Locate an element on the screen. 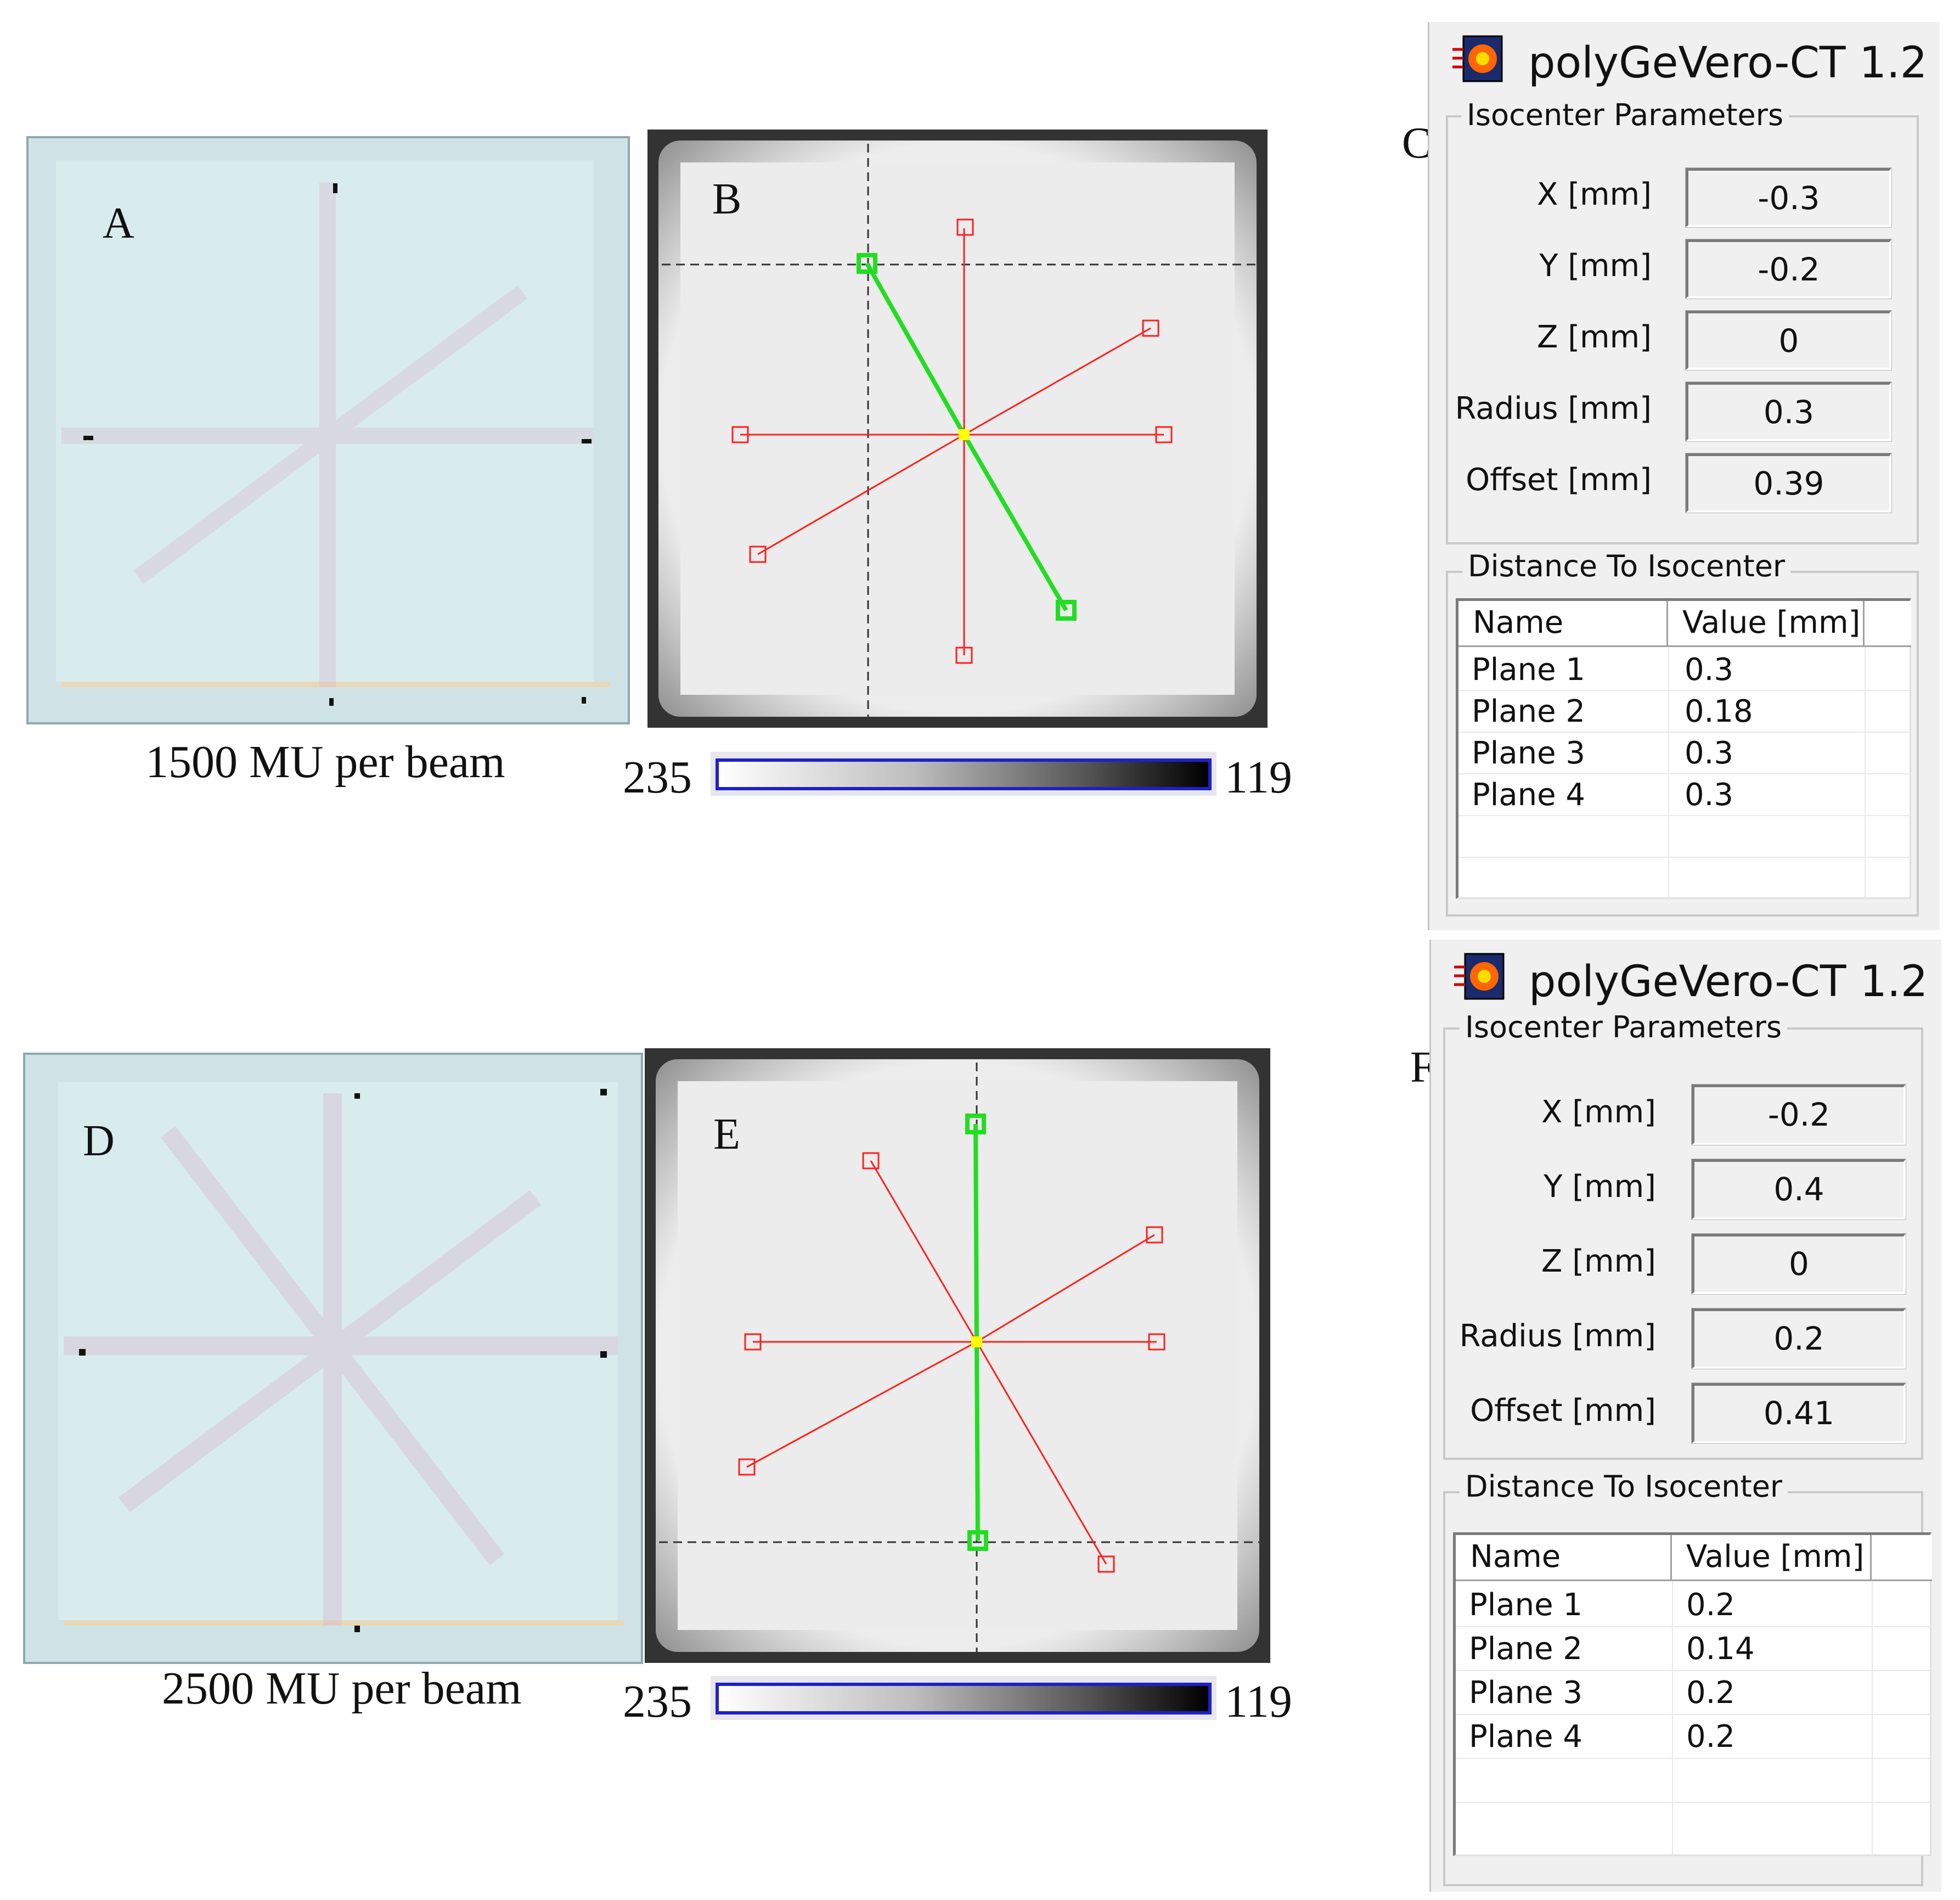  y-field: -0.2 is located at coordinates (1789, 269).